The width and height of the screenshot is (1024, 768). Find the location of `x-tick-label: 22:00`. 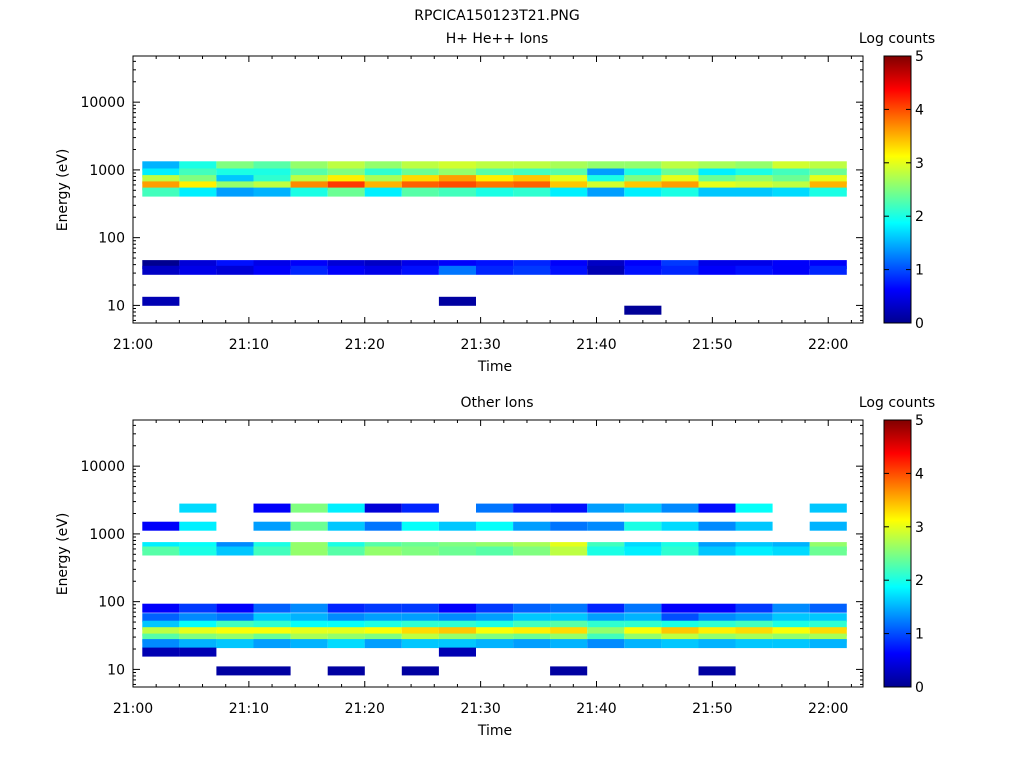

x-tick-label: 22:00 is located at coordinates (828, 709).